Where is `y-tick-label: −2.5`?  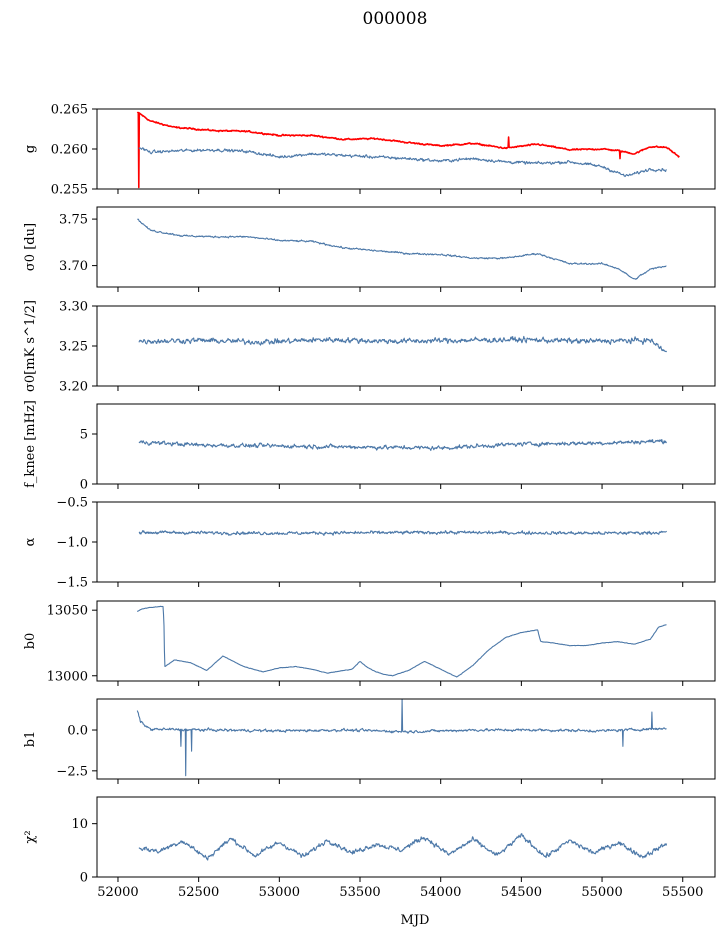
y-tick-label: −2.5 is located at coordinates (72, 771).